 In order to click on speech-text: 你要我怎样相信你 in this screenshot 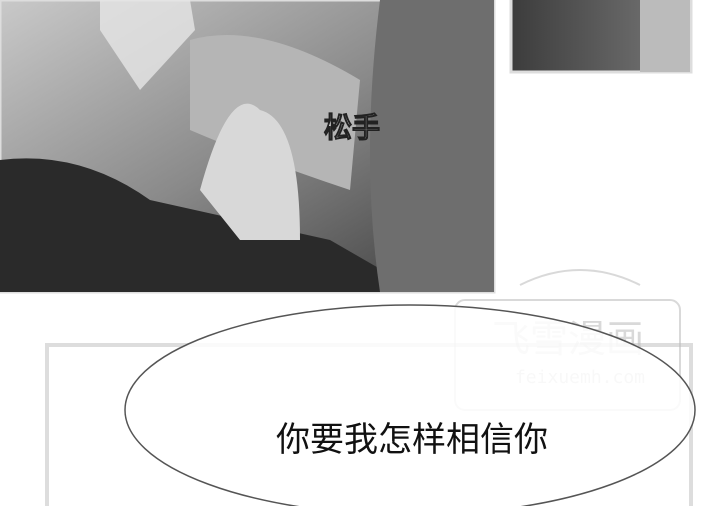, I will do `click(412, 440)`.